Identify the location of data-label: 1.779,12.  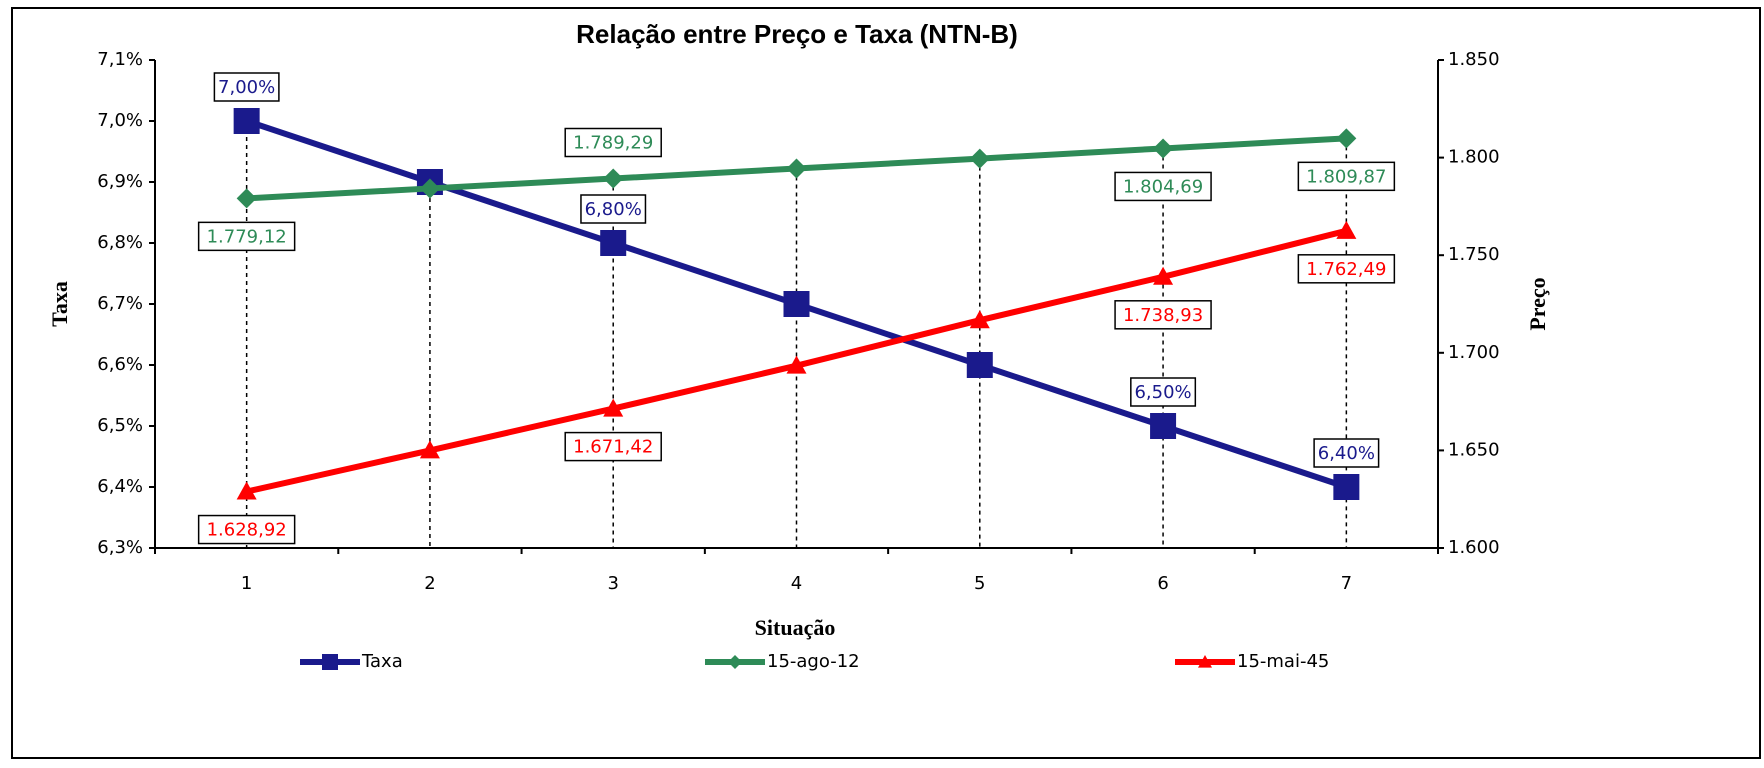
(247, 236).